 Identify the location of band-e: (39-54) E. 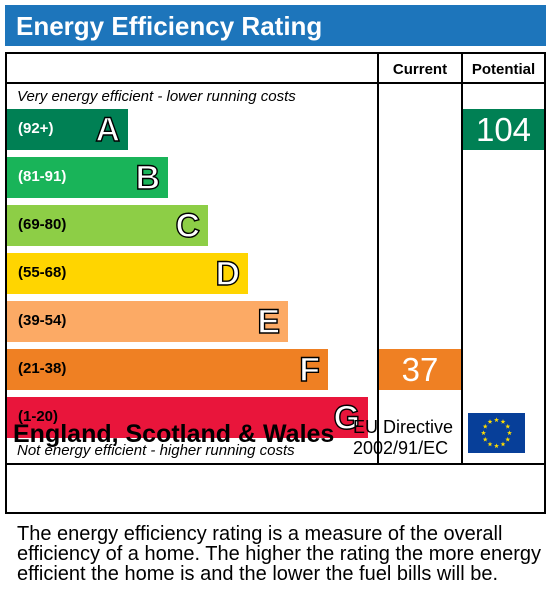
(147, 321).